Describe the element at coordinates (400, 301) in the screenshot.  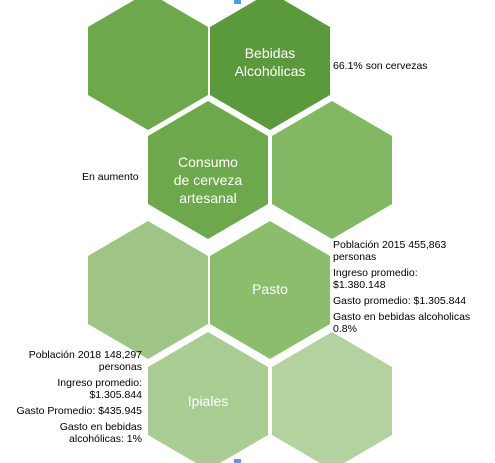
I see `pasto-spending-line: Gasto promedio: $1.305.844` at that location.